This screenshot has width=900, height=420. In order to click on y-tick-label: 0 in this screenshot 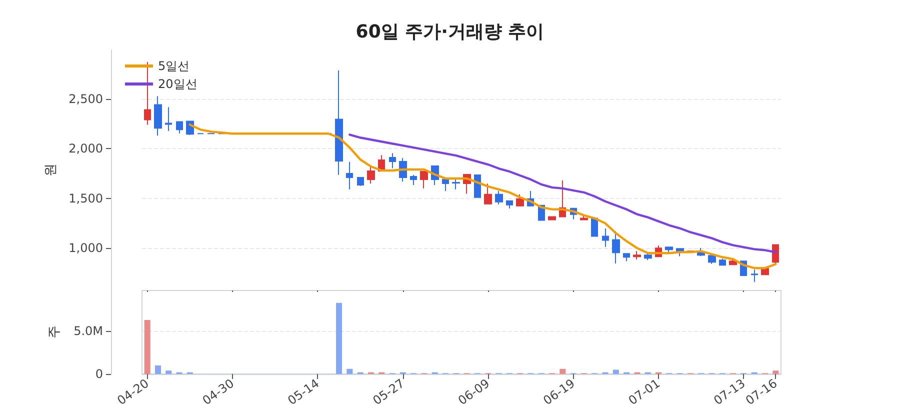, I will do `click(99, 374)`.